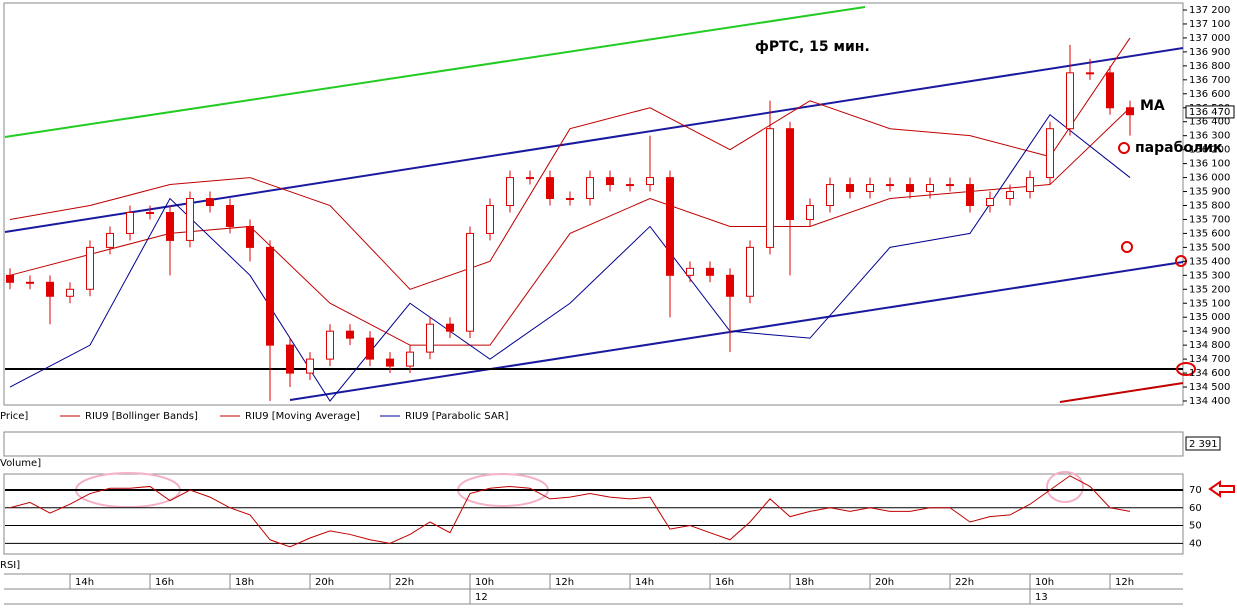  I want to click on y-tick-label: 135 700, so click(1209, 219).